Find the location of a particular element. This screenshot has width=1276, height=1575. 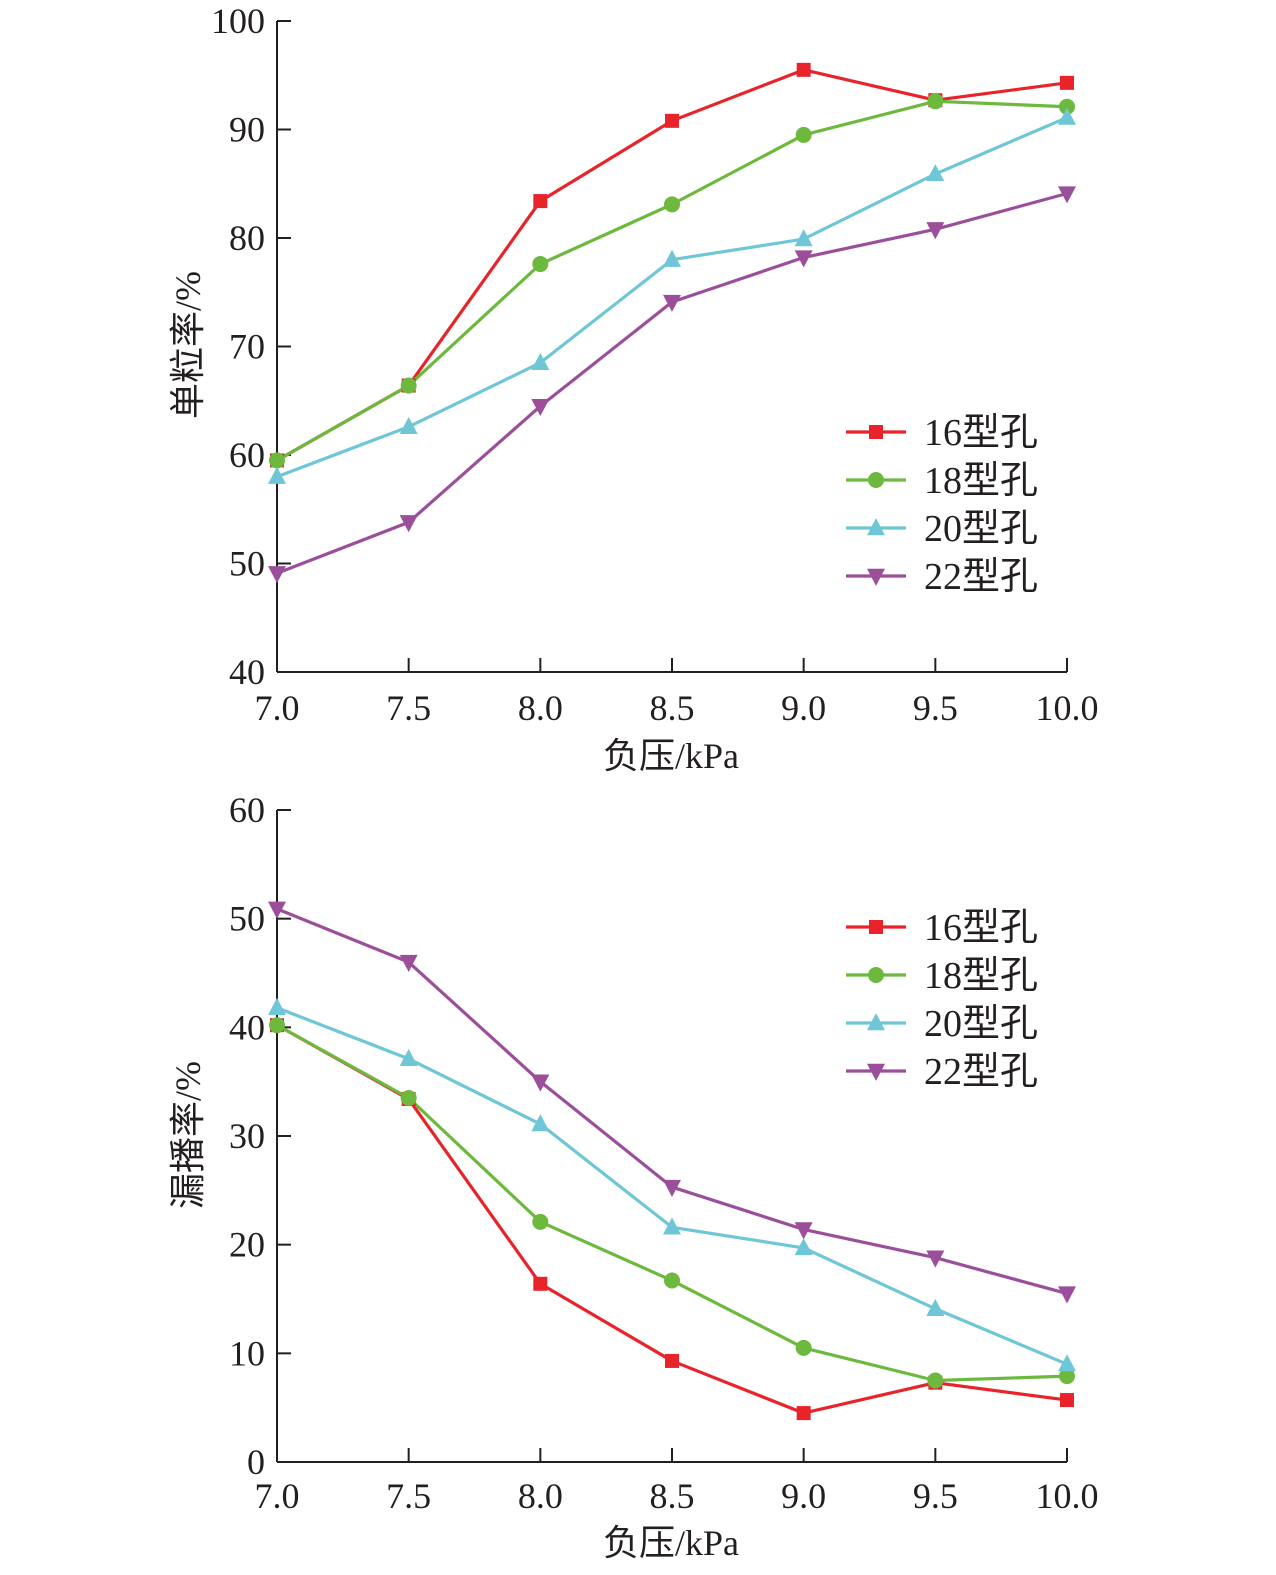

x-tick-label: 8.5 is located at coordinates (672, 708).